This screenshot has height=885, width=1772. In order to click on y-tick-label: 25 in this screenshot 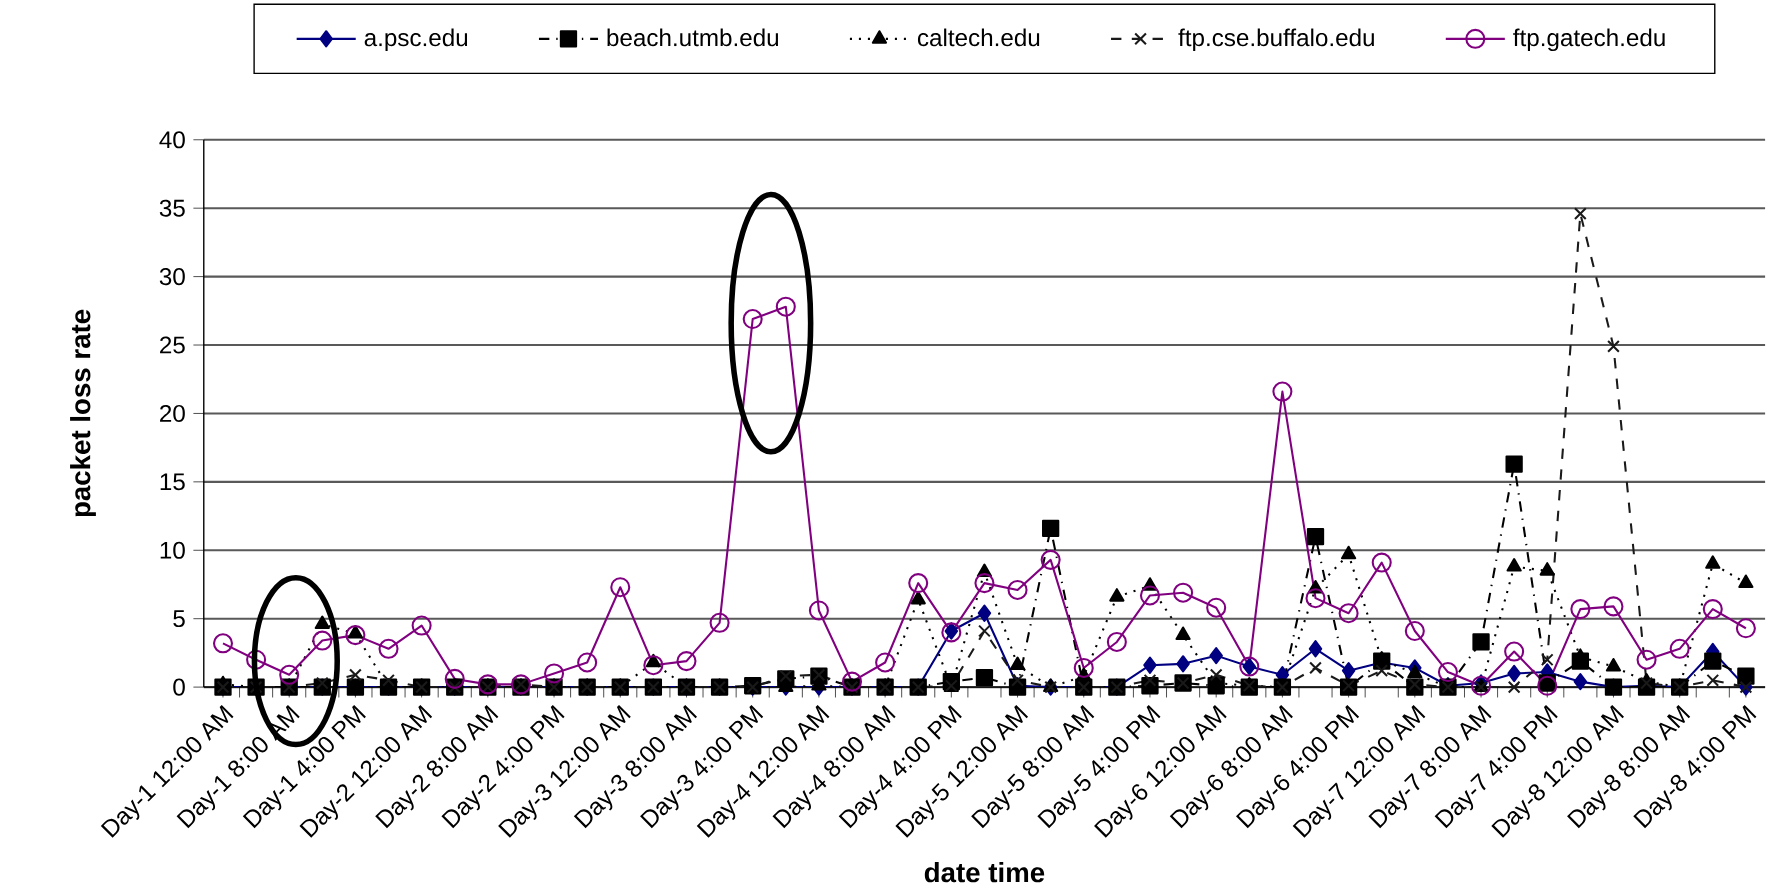, I will do `click(172, 345)`.